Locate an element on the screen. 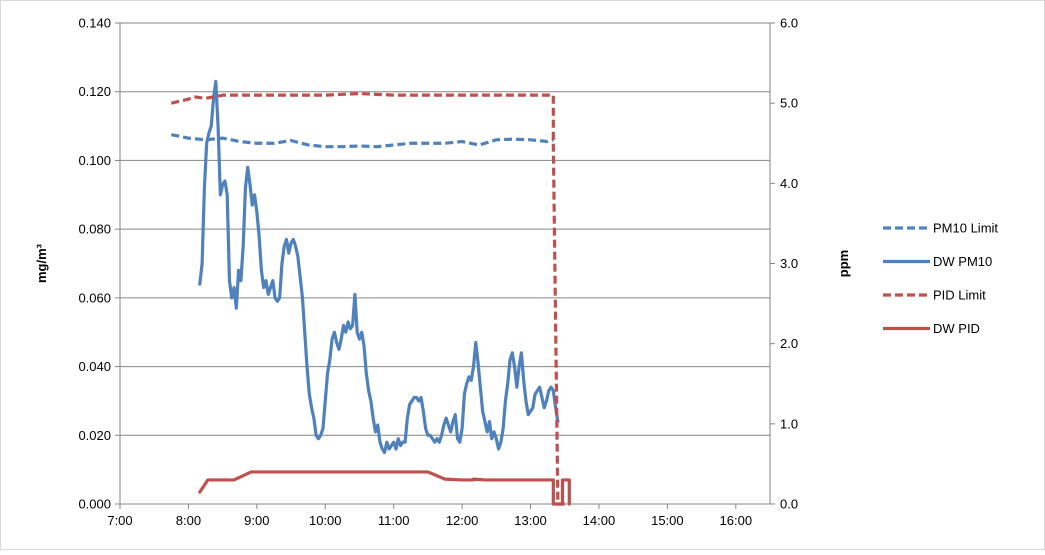  y-left-tick-label: 0.000 is located at coordinates (94, 504).